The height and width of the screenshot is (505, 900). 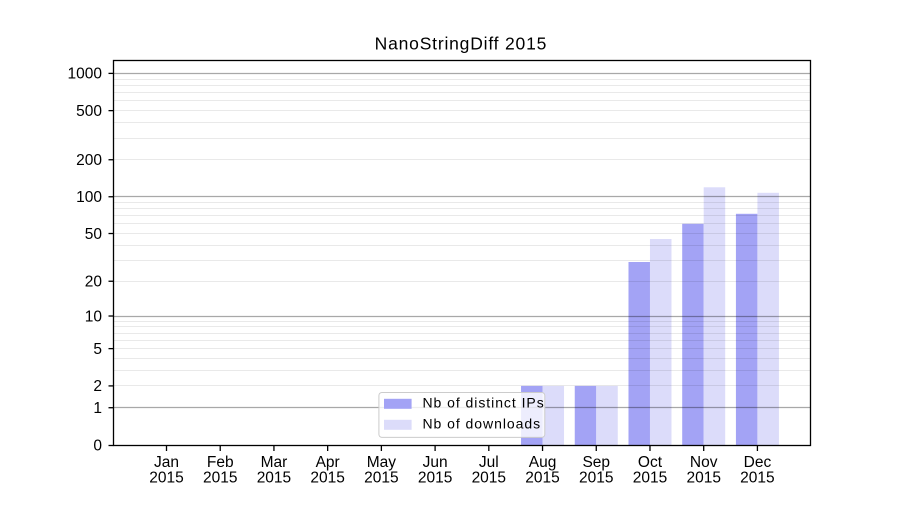 I want to click on svg-text: 10, so click(x=94, y=316).